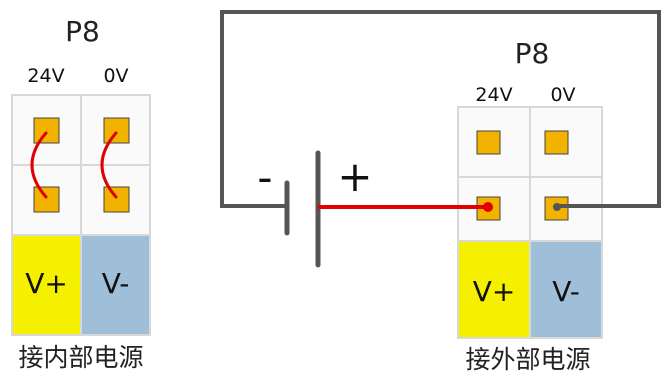 The width and height of the screenshot is (661, 380). What do you see at coordinates (46, 199) in the screenshot?
I see `left-pin-24v-bottom` at bounding box center [46, 199].